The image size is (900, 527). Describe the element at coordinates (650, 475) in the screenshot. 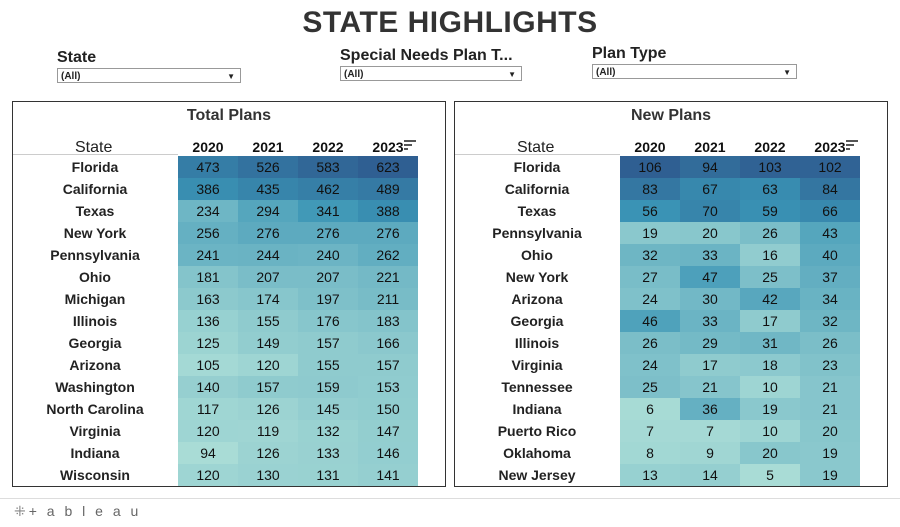

I see `table-cell: 13` at that location.